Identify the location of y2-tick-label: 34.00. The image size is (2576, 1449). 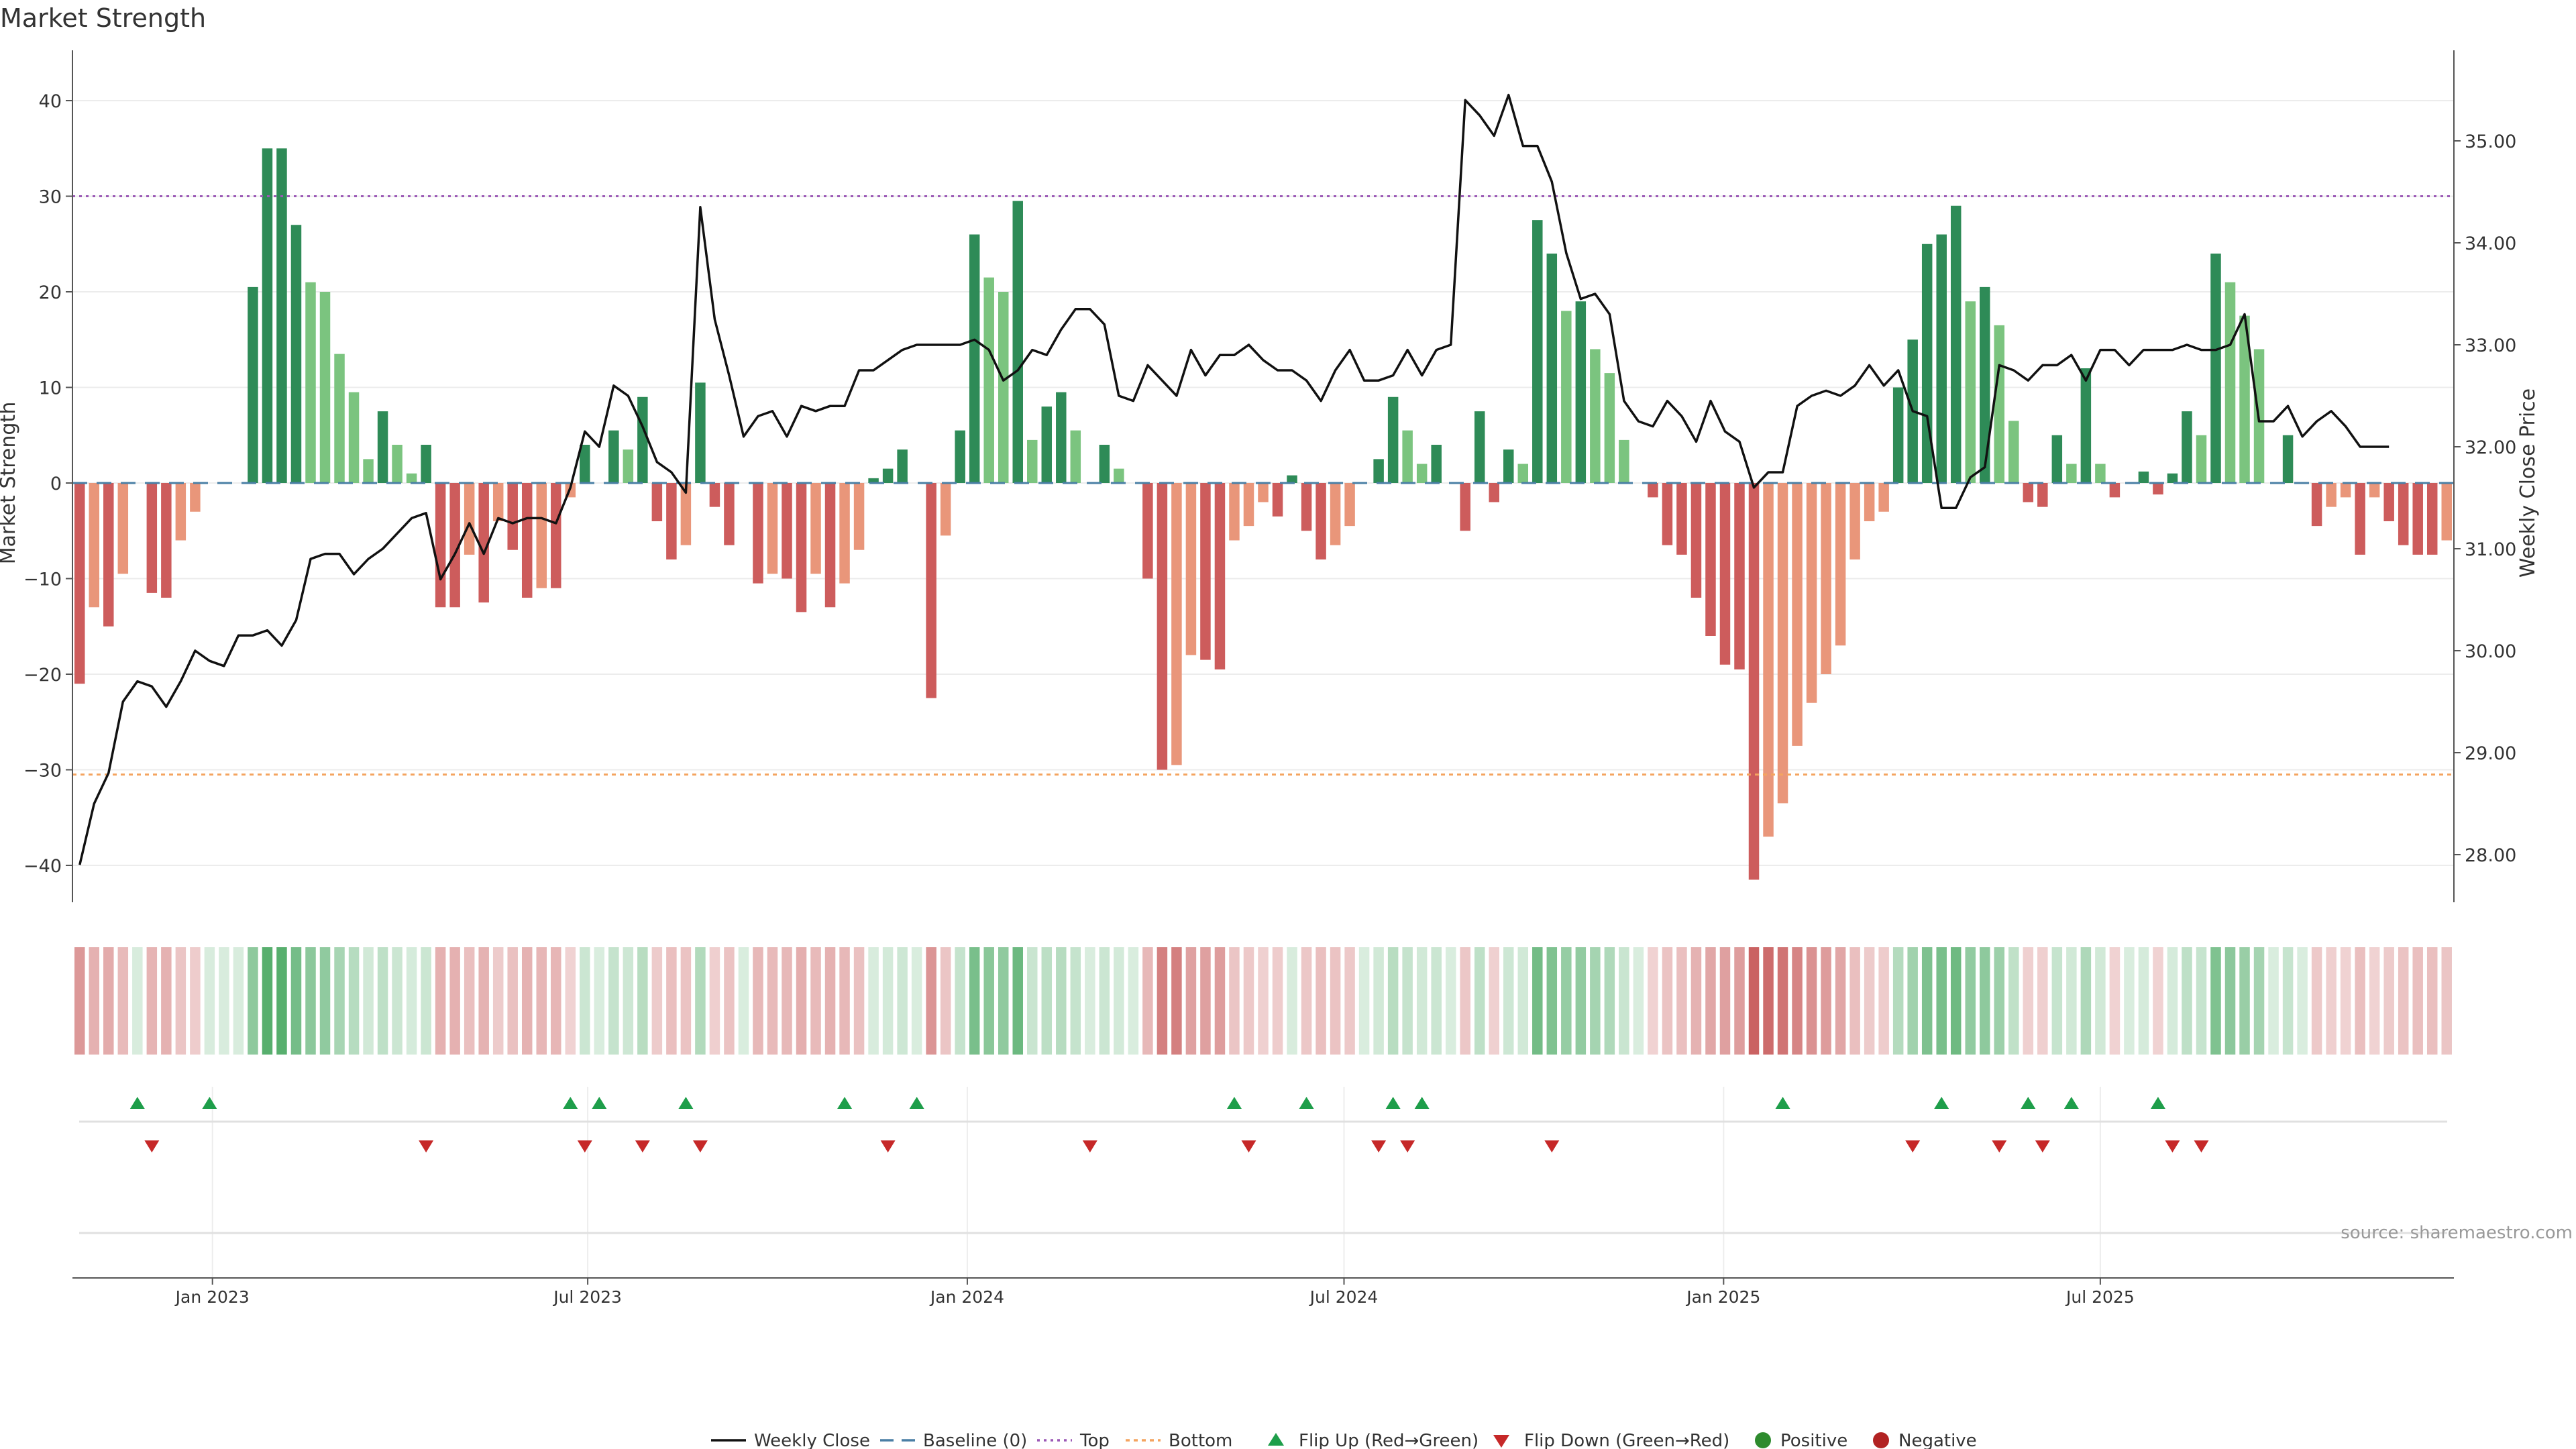
(2490, 243).